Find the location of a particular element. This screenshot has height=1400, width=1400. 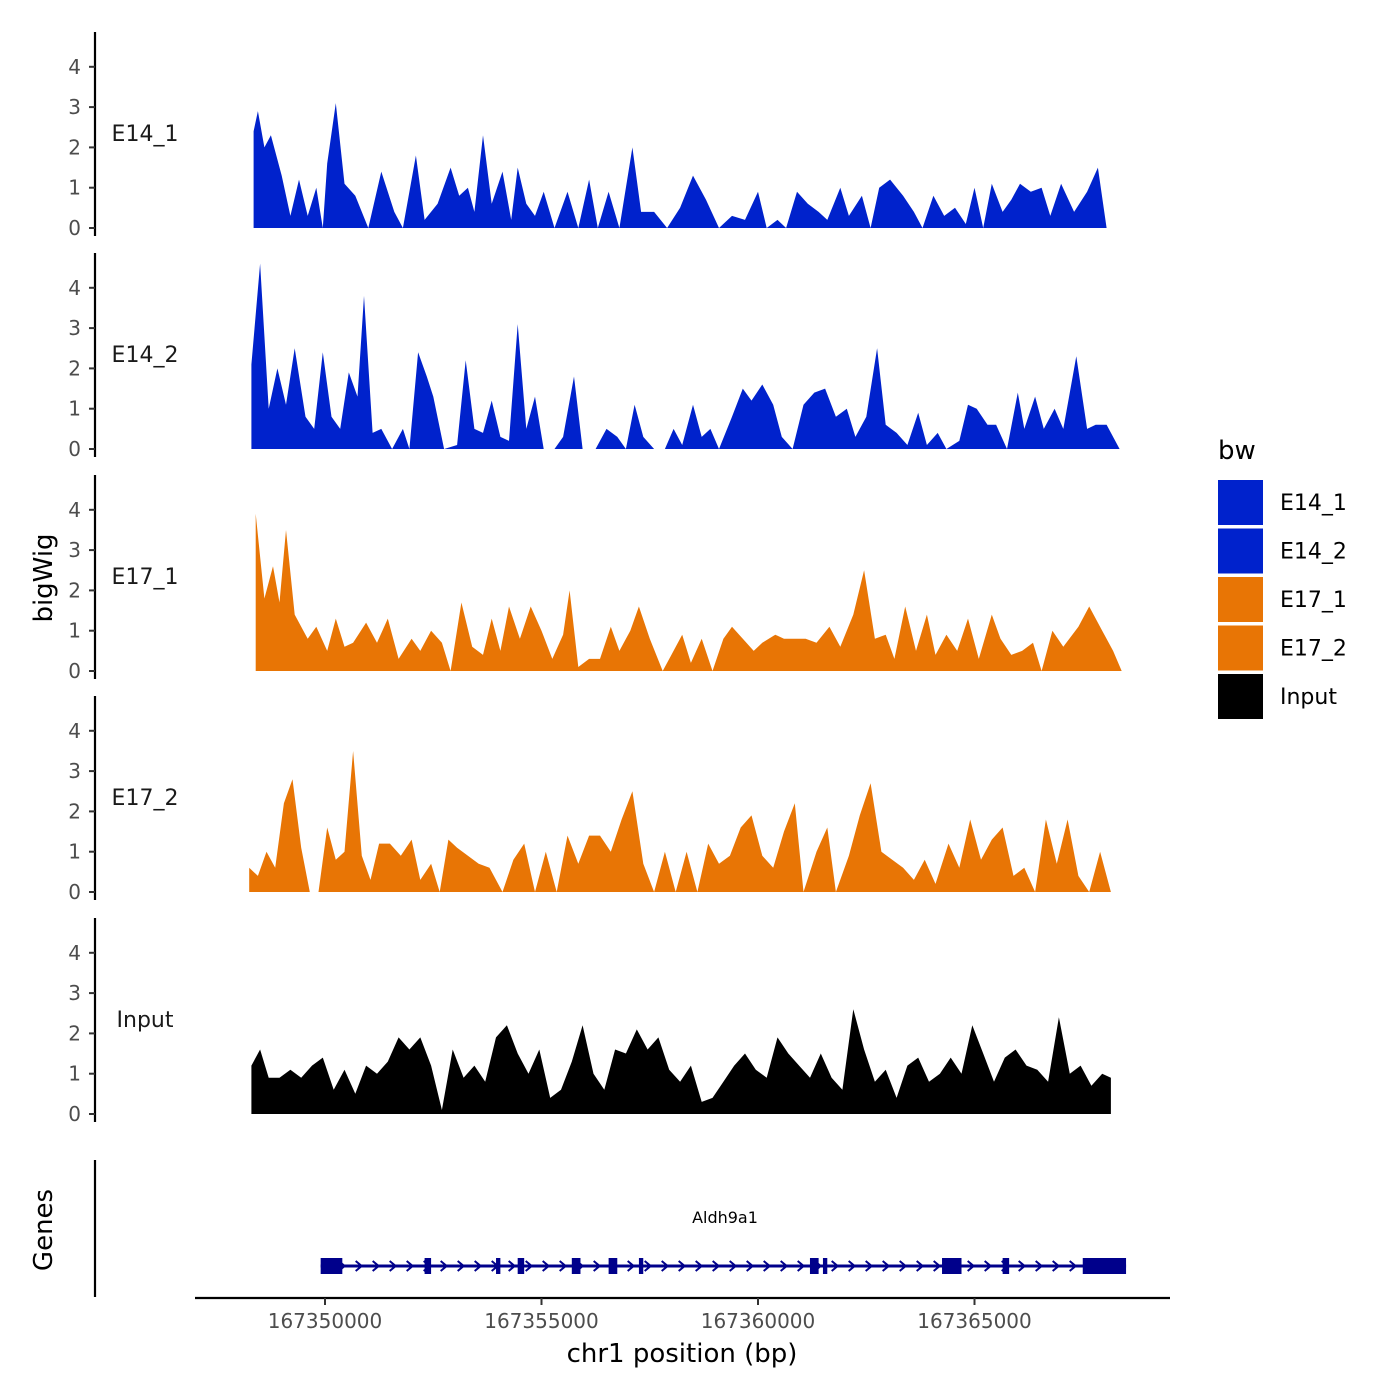

legend-label: E17_2 is located at coordinates (1313, 649).